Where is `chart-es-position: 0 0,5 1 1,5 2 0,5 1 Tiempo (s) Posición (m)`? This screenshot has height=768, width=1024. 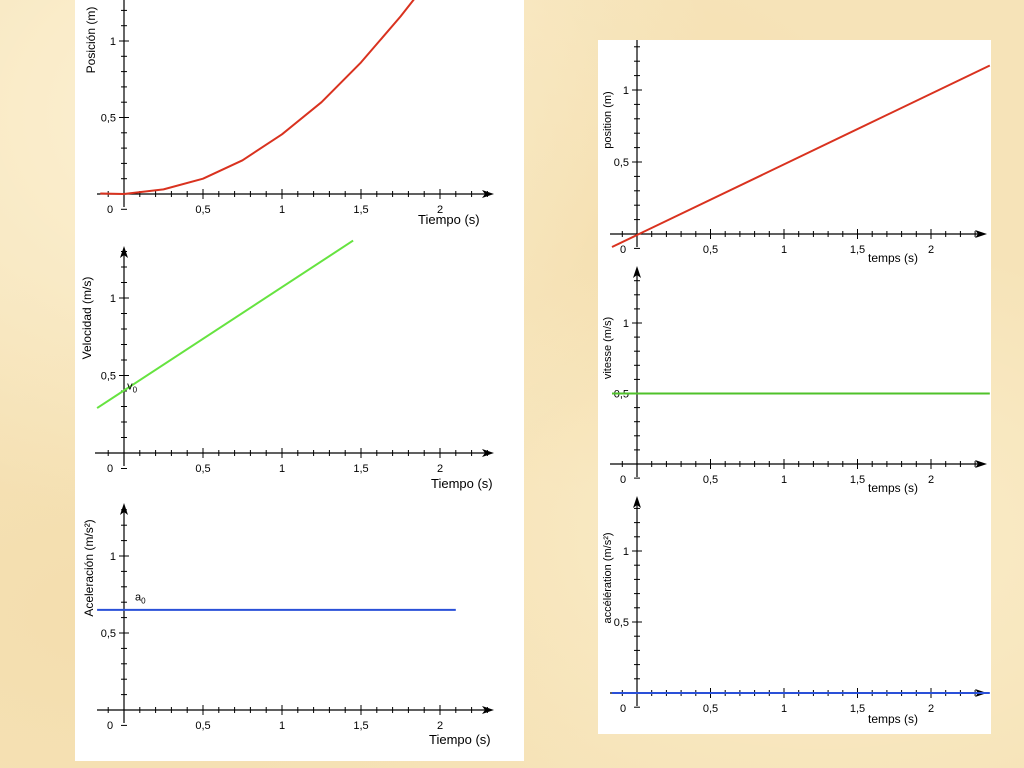 chart-es-position: 0 0,5 1 1,5 2 0,5 1 Tiempo (s) Posición (m) is located at coordinates (289, 113).